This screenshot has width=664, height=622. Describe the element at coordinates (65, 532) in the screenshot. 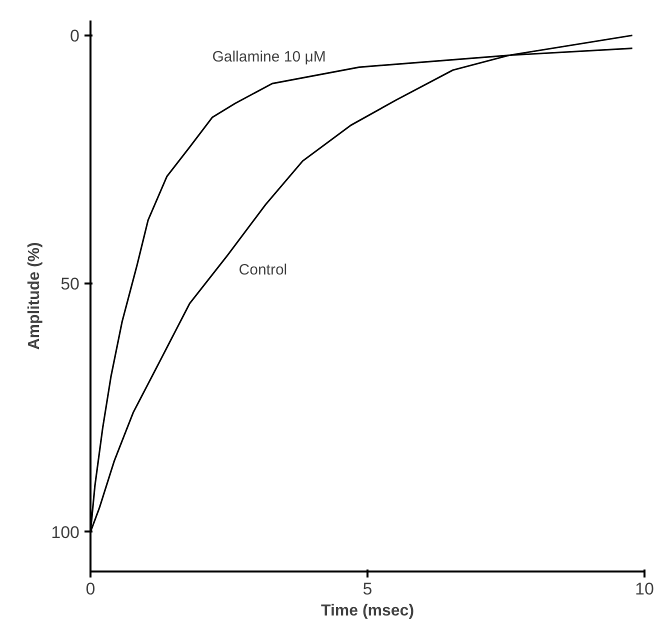

I see `y-tick-label: 100` at that location.